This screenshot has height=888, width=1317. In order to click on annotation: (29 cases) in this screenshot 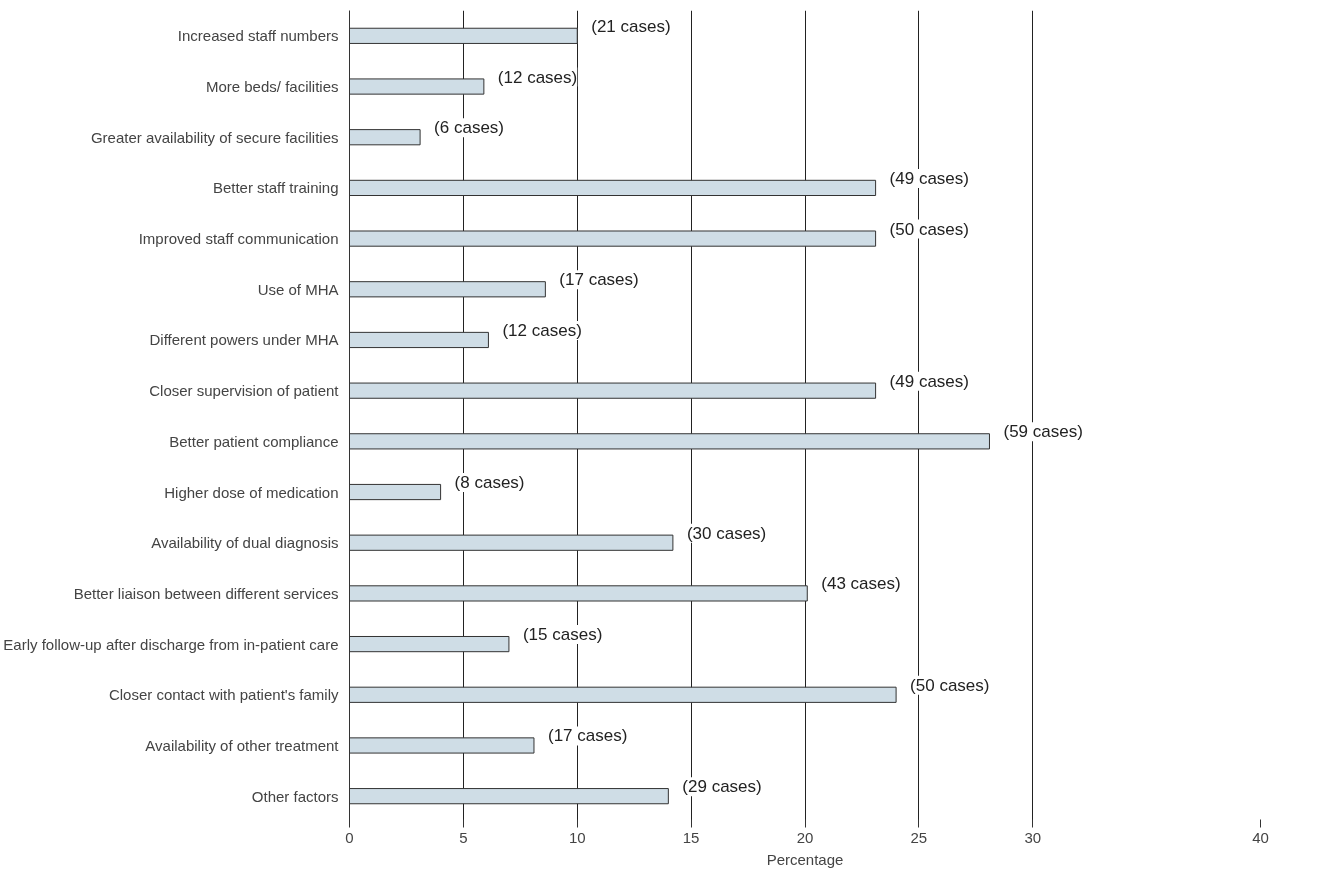, I will do `click(722, 787)`.